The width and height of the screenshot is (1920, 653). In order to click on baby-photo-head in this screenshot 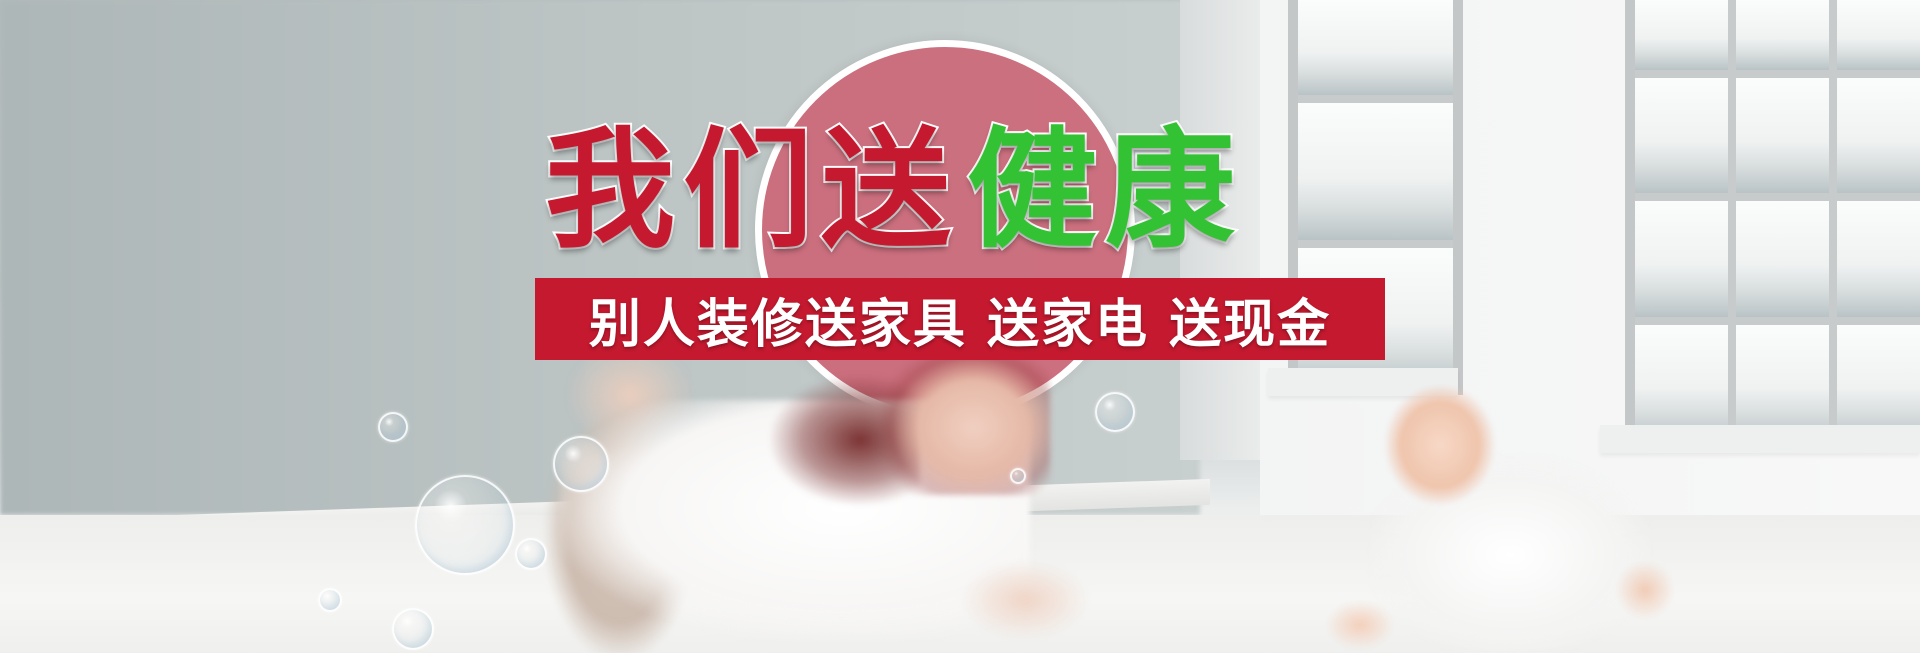, I will do `click(1440, 445)`.